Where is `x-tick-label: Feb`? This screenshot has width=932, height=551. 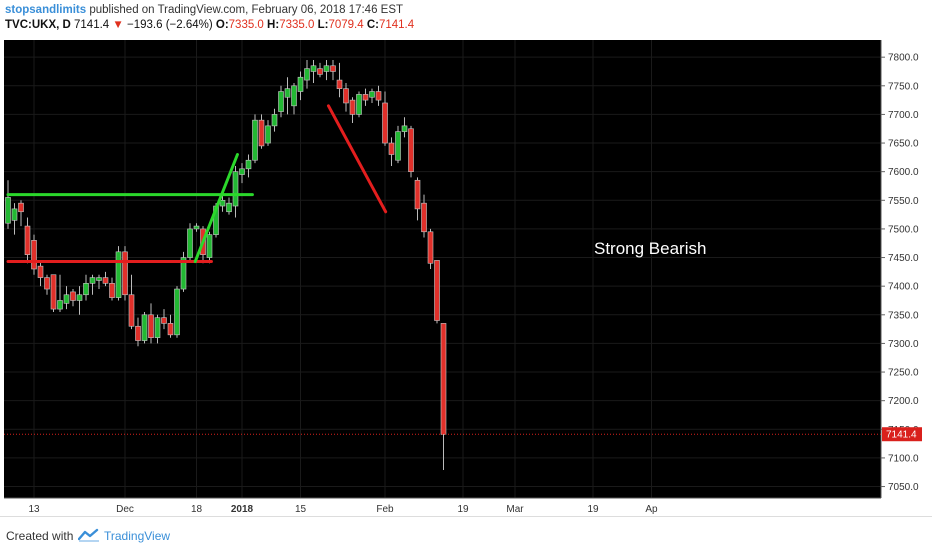
x-tick-label: Feb is located at coordinates (385, 509).